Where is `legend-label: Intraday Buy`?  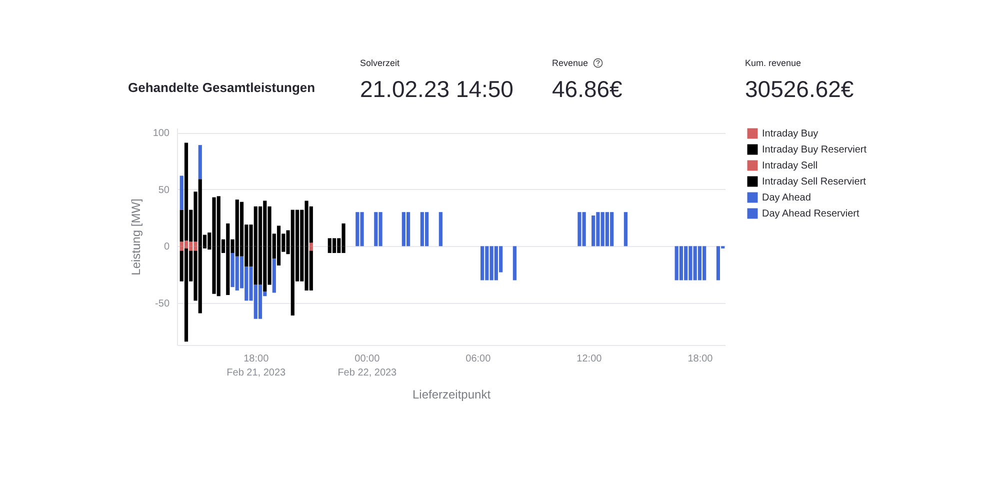
legend-label: Intraday Buy is located at coordinates (790, 134).